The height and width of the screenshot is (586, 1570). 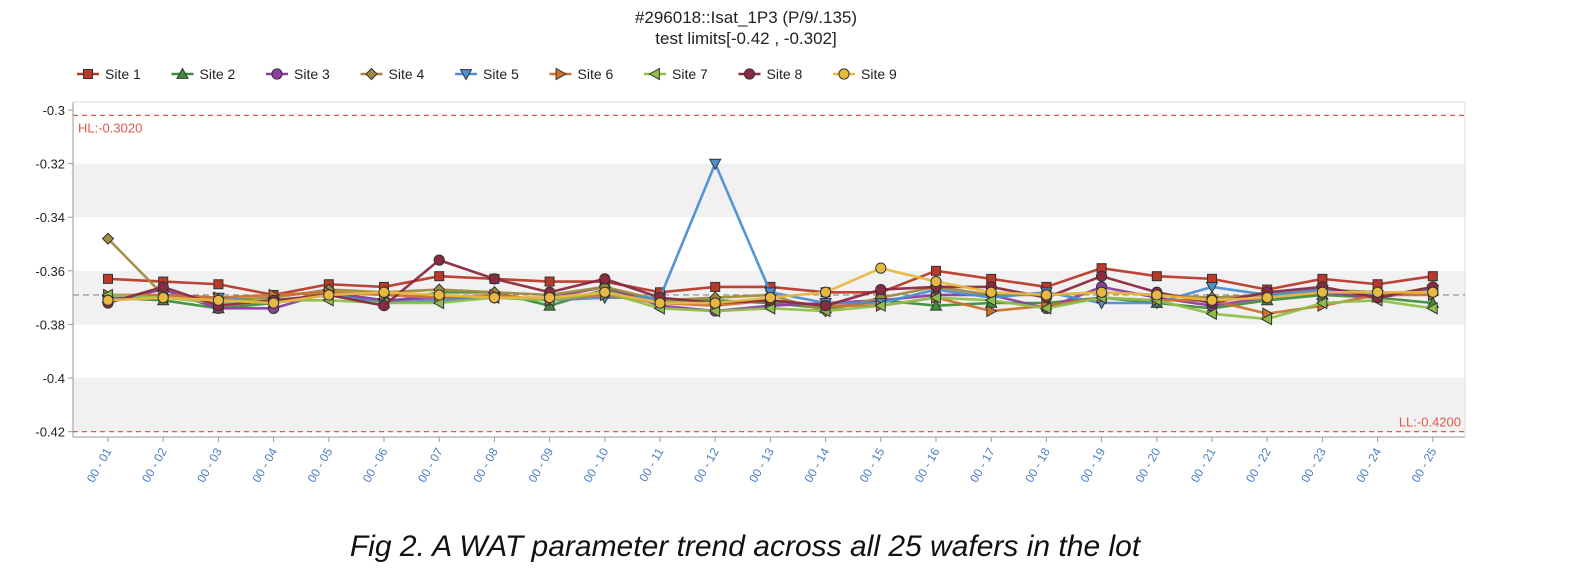 I want to click on x-tick-label: 00 - 16, so click(x=927, y=465).